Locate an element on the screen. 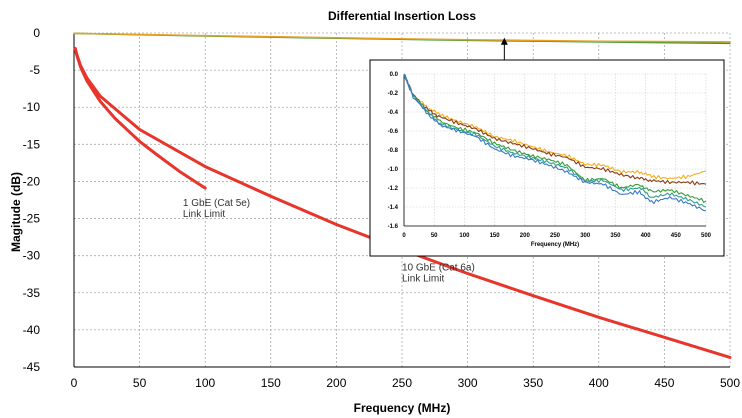  inset-series-line-inset-teal is located at coordinates (555, 140).